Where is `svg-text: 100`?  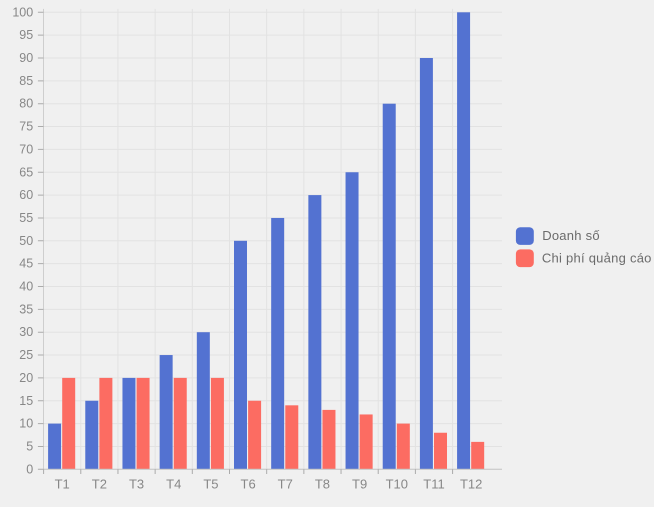 svg-text: 100 is located at coordinates (22, 12).